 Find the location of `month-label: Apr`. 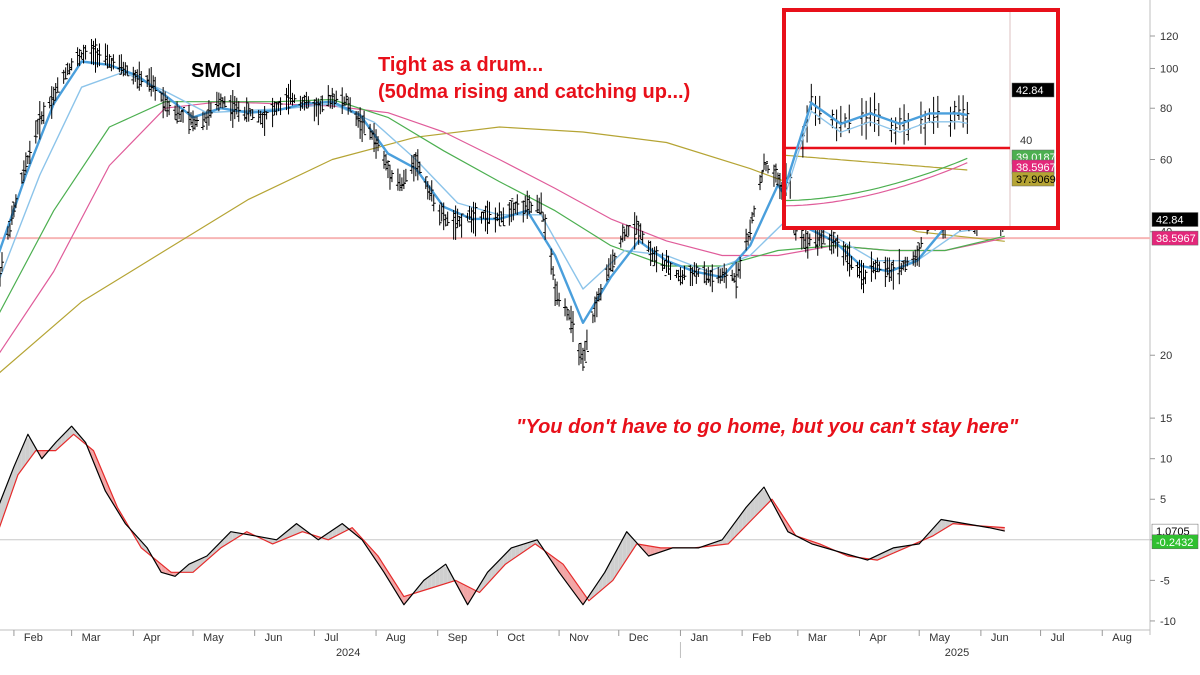

month-label: Apr is located at coordinates (878, 638).